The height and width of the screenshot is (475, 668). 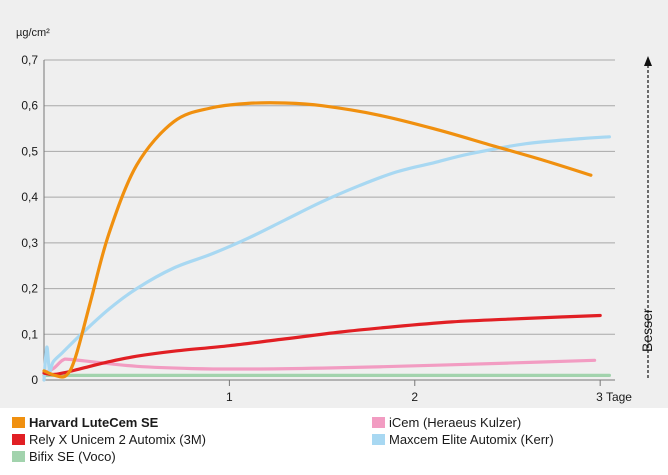 I want to click on y-tick-label: 0, so click(x=34, y=380).